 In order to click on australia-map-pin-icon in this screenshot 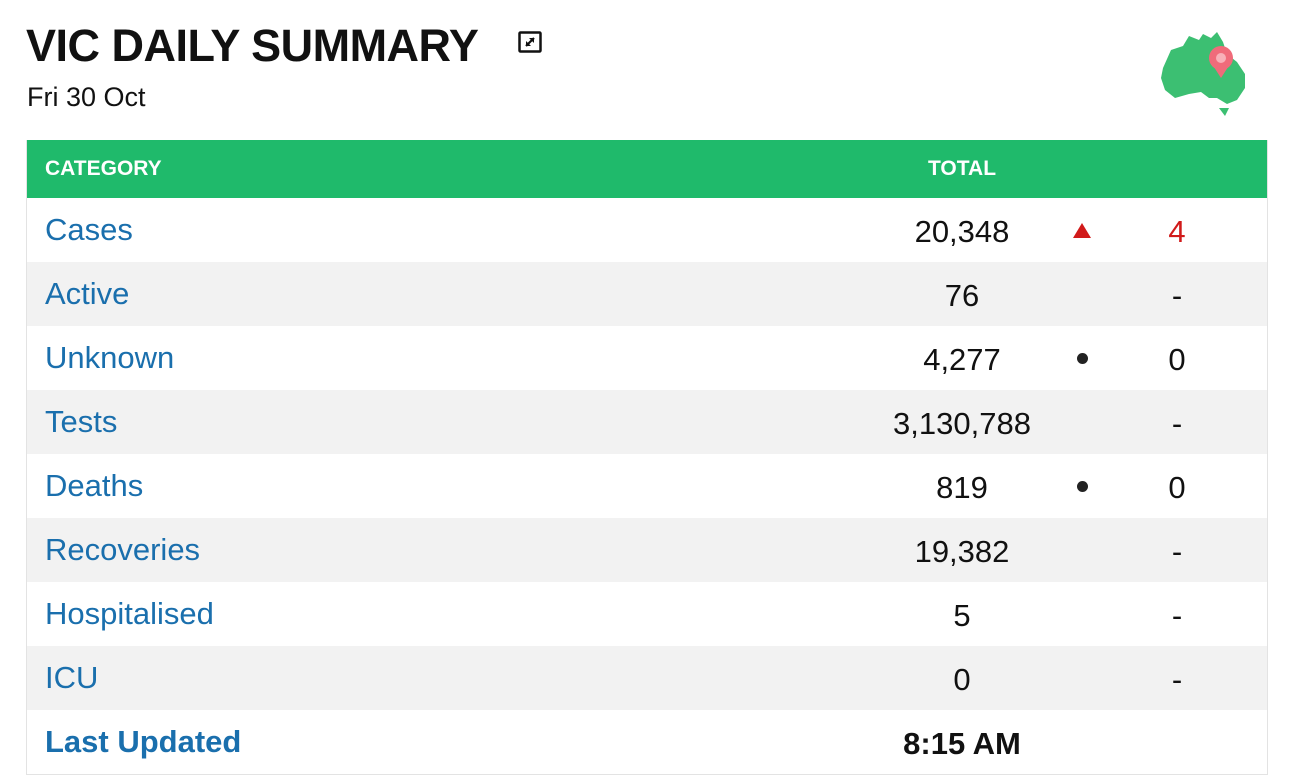, I will do `click(1203, 74)`.